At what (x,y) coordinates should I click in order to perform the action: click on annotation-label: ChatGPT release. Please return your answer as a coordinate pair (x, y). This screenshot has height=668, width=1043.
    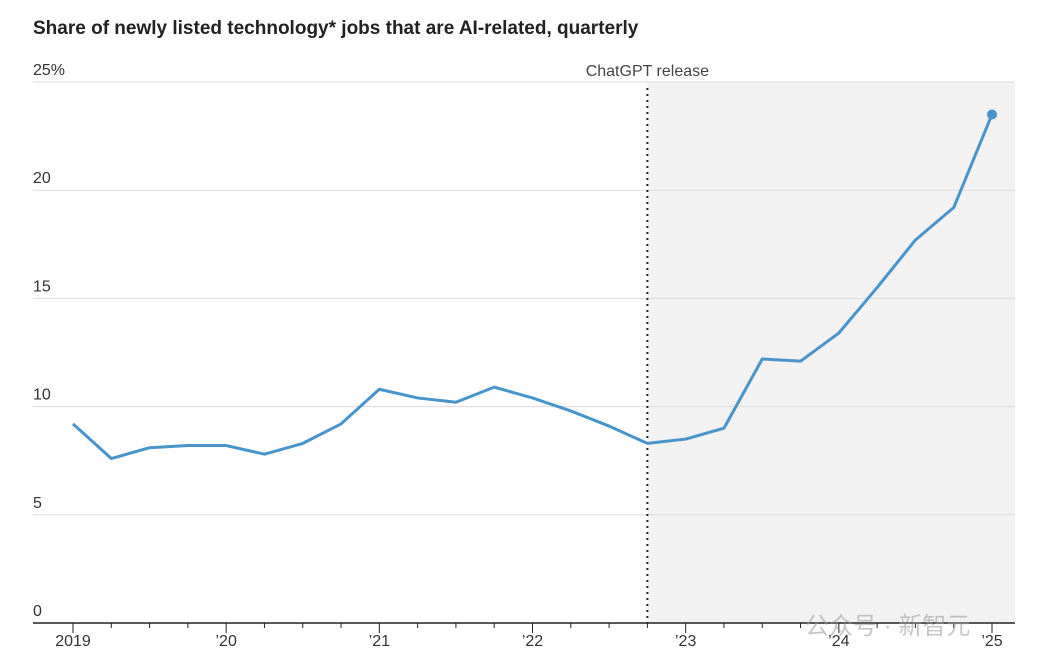
    Looking at the image, I should click on (647, 71).